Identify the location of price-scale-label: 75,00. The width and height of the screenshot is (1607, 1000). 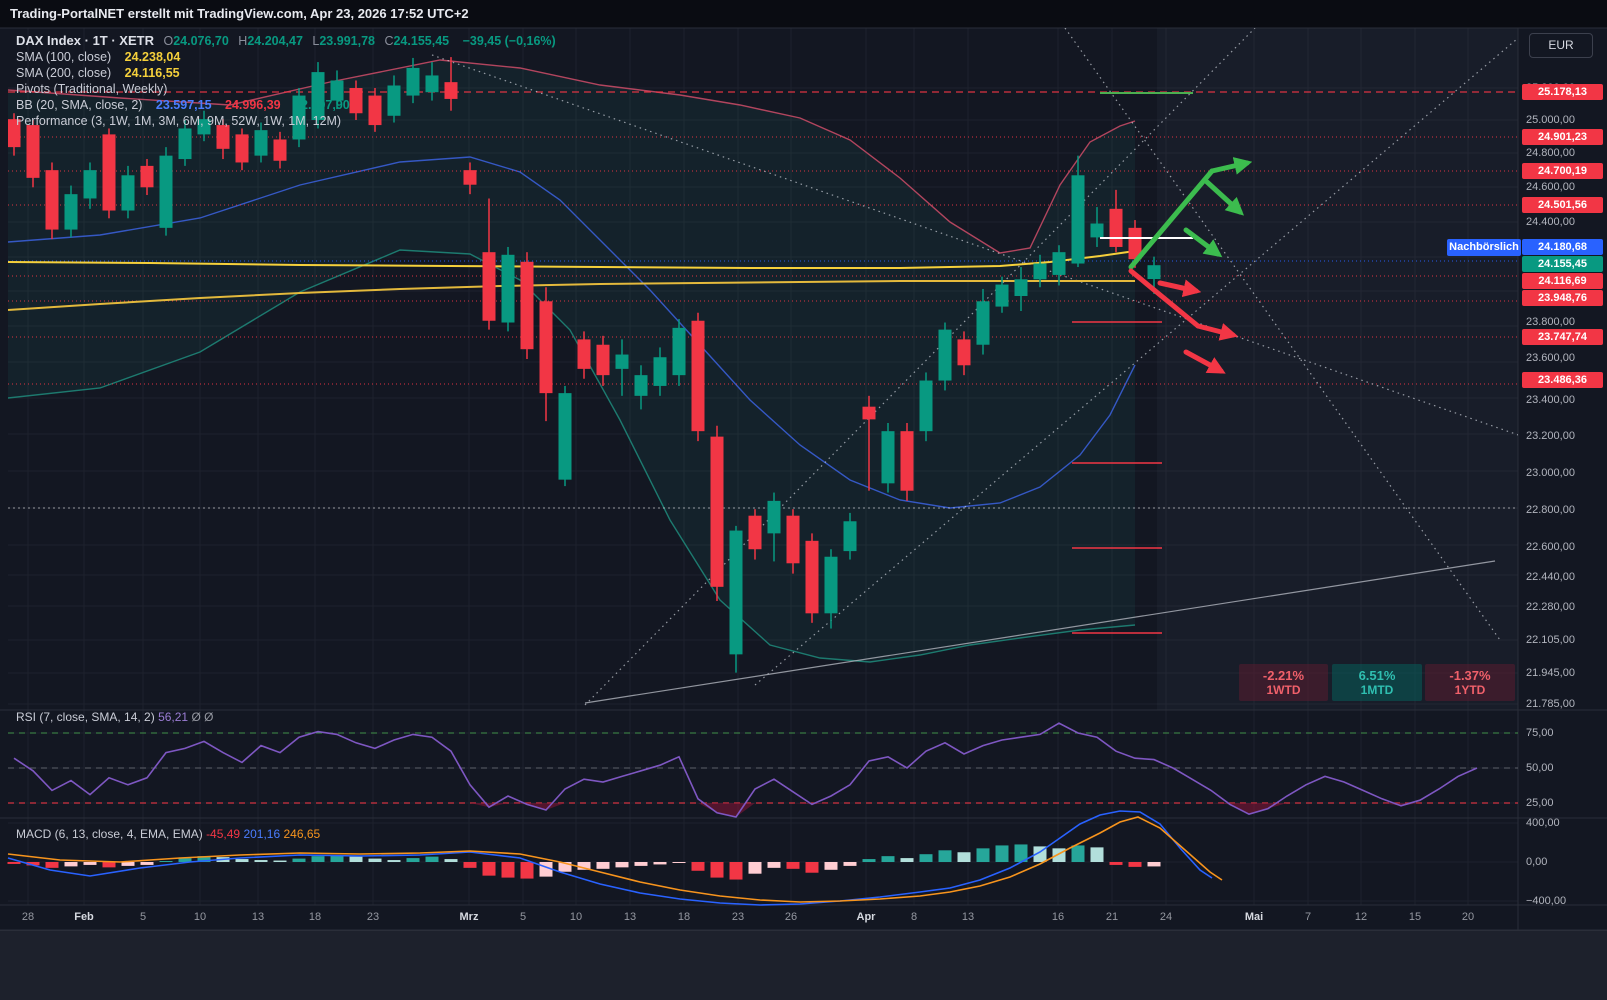
(1540, 733).